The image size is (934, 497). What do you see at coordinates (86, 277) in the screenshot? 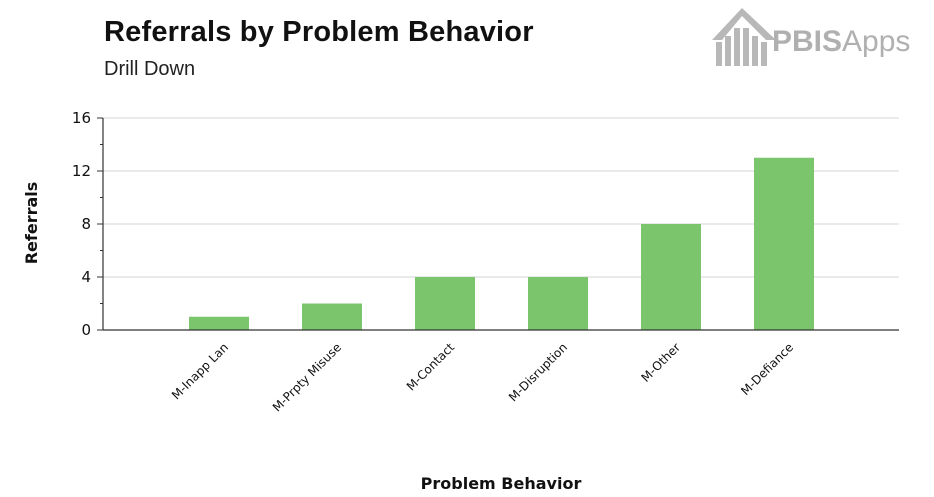
I see `y-tick-label: 4` at bounding box center [86, 277].